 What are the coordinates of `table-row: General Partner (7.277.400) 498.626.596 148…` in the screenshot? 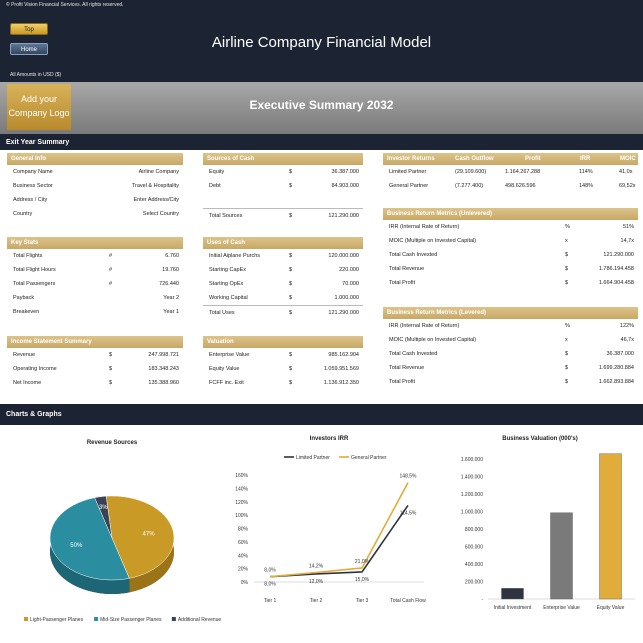 It's located at (510, 186).